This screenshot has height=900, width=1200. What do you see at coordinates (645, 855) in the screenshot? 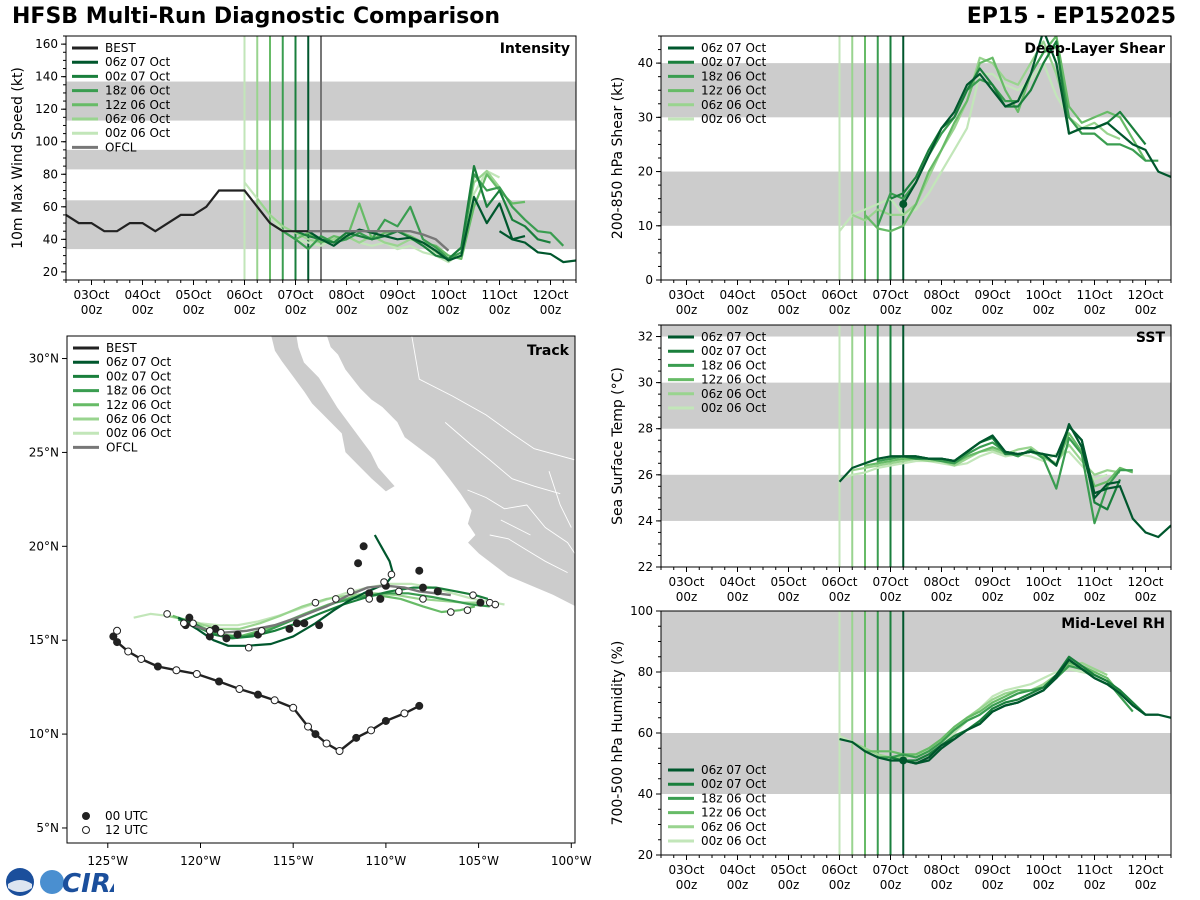
I see `y-tick-label: 20` at bounding box center [645, 855].